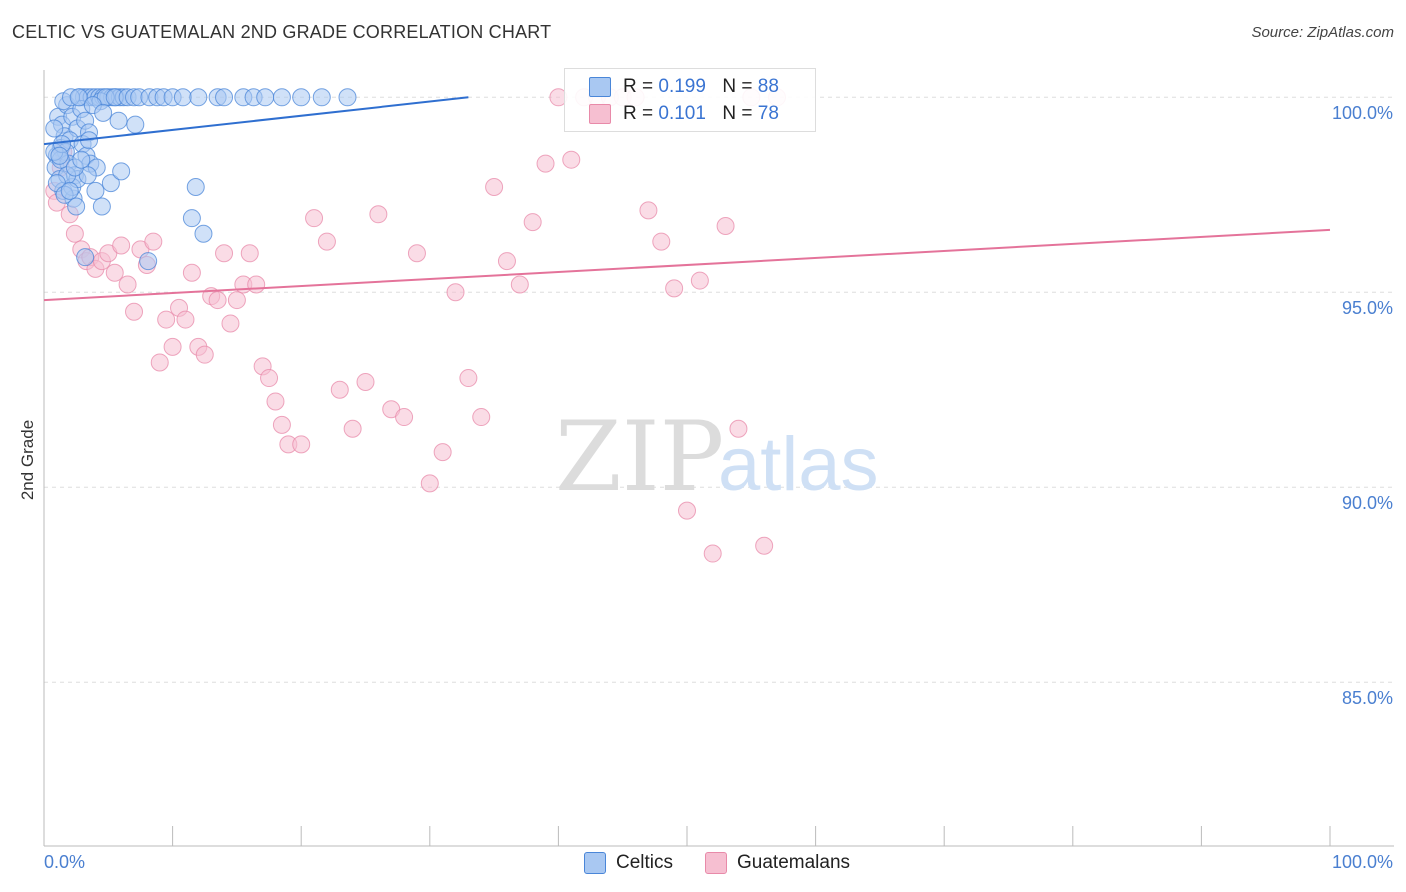 The image size is (1406, 892). I want to click on watermark: ZIP atlas, so click(717, 457).